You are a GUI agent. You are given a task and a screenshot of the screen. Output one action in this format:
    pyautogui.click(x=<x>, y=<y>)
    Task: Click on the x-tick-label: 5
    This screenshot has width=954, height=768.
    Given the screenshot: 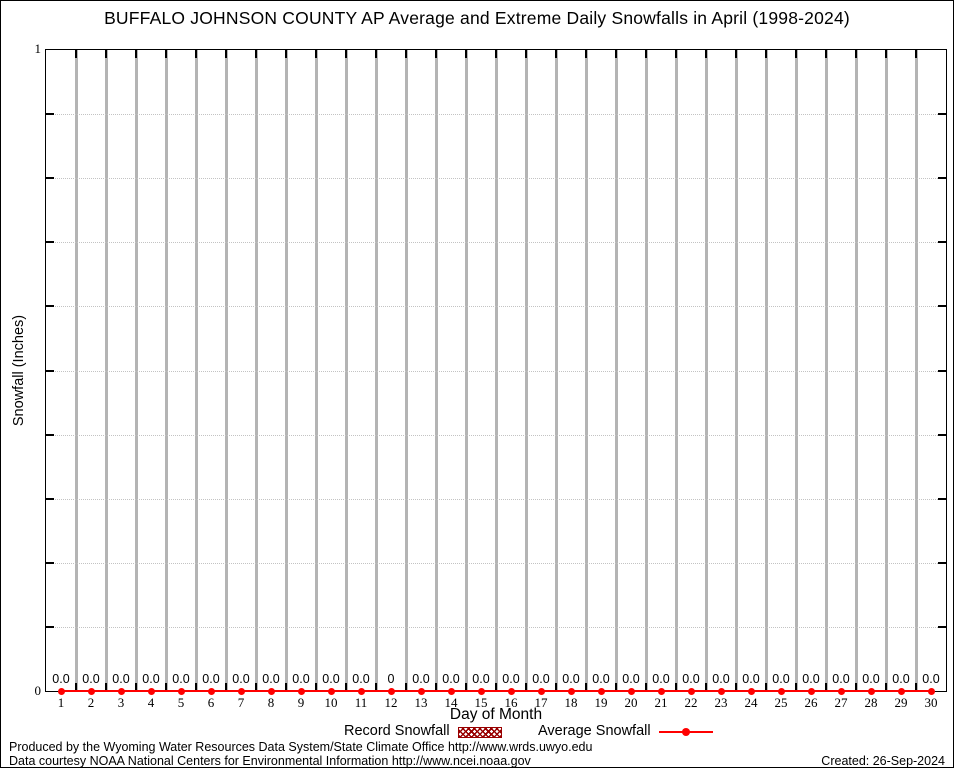 What is the action you would take?
    pyautogui.click(x=181, y=702)
    